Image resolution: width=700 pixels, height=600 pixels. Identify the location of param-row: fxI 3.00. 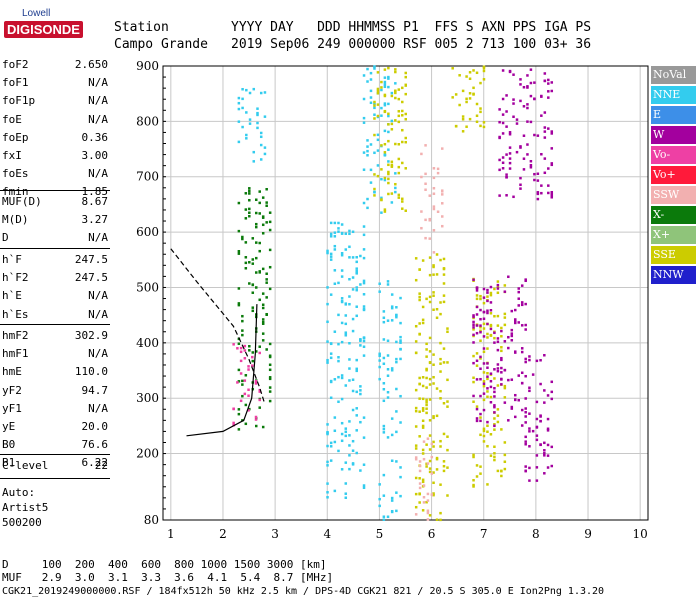
(55, 156).